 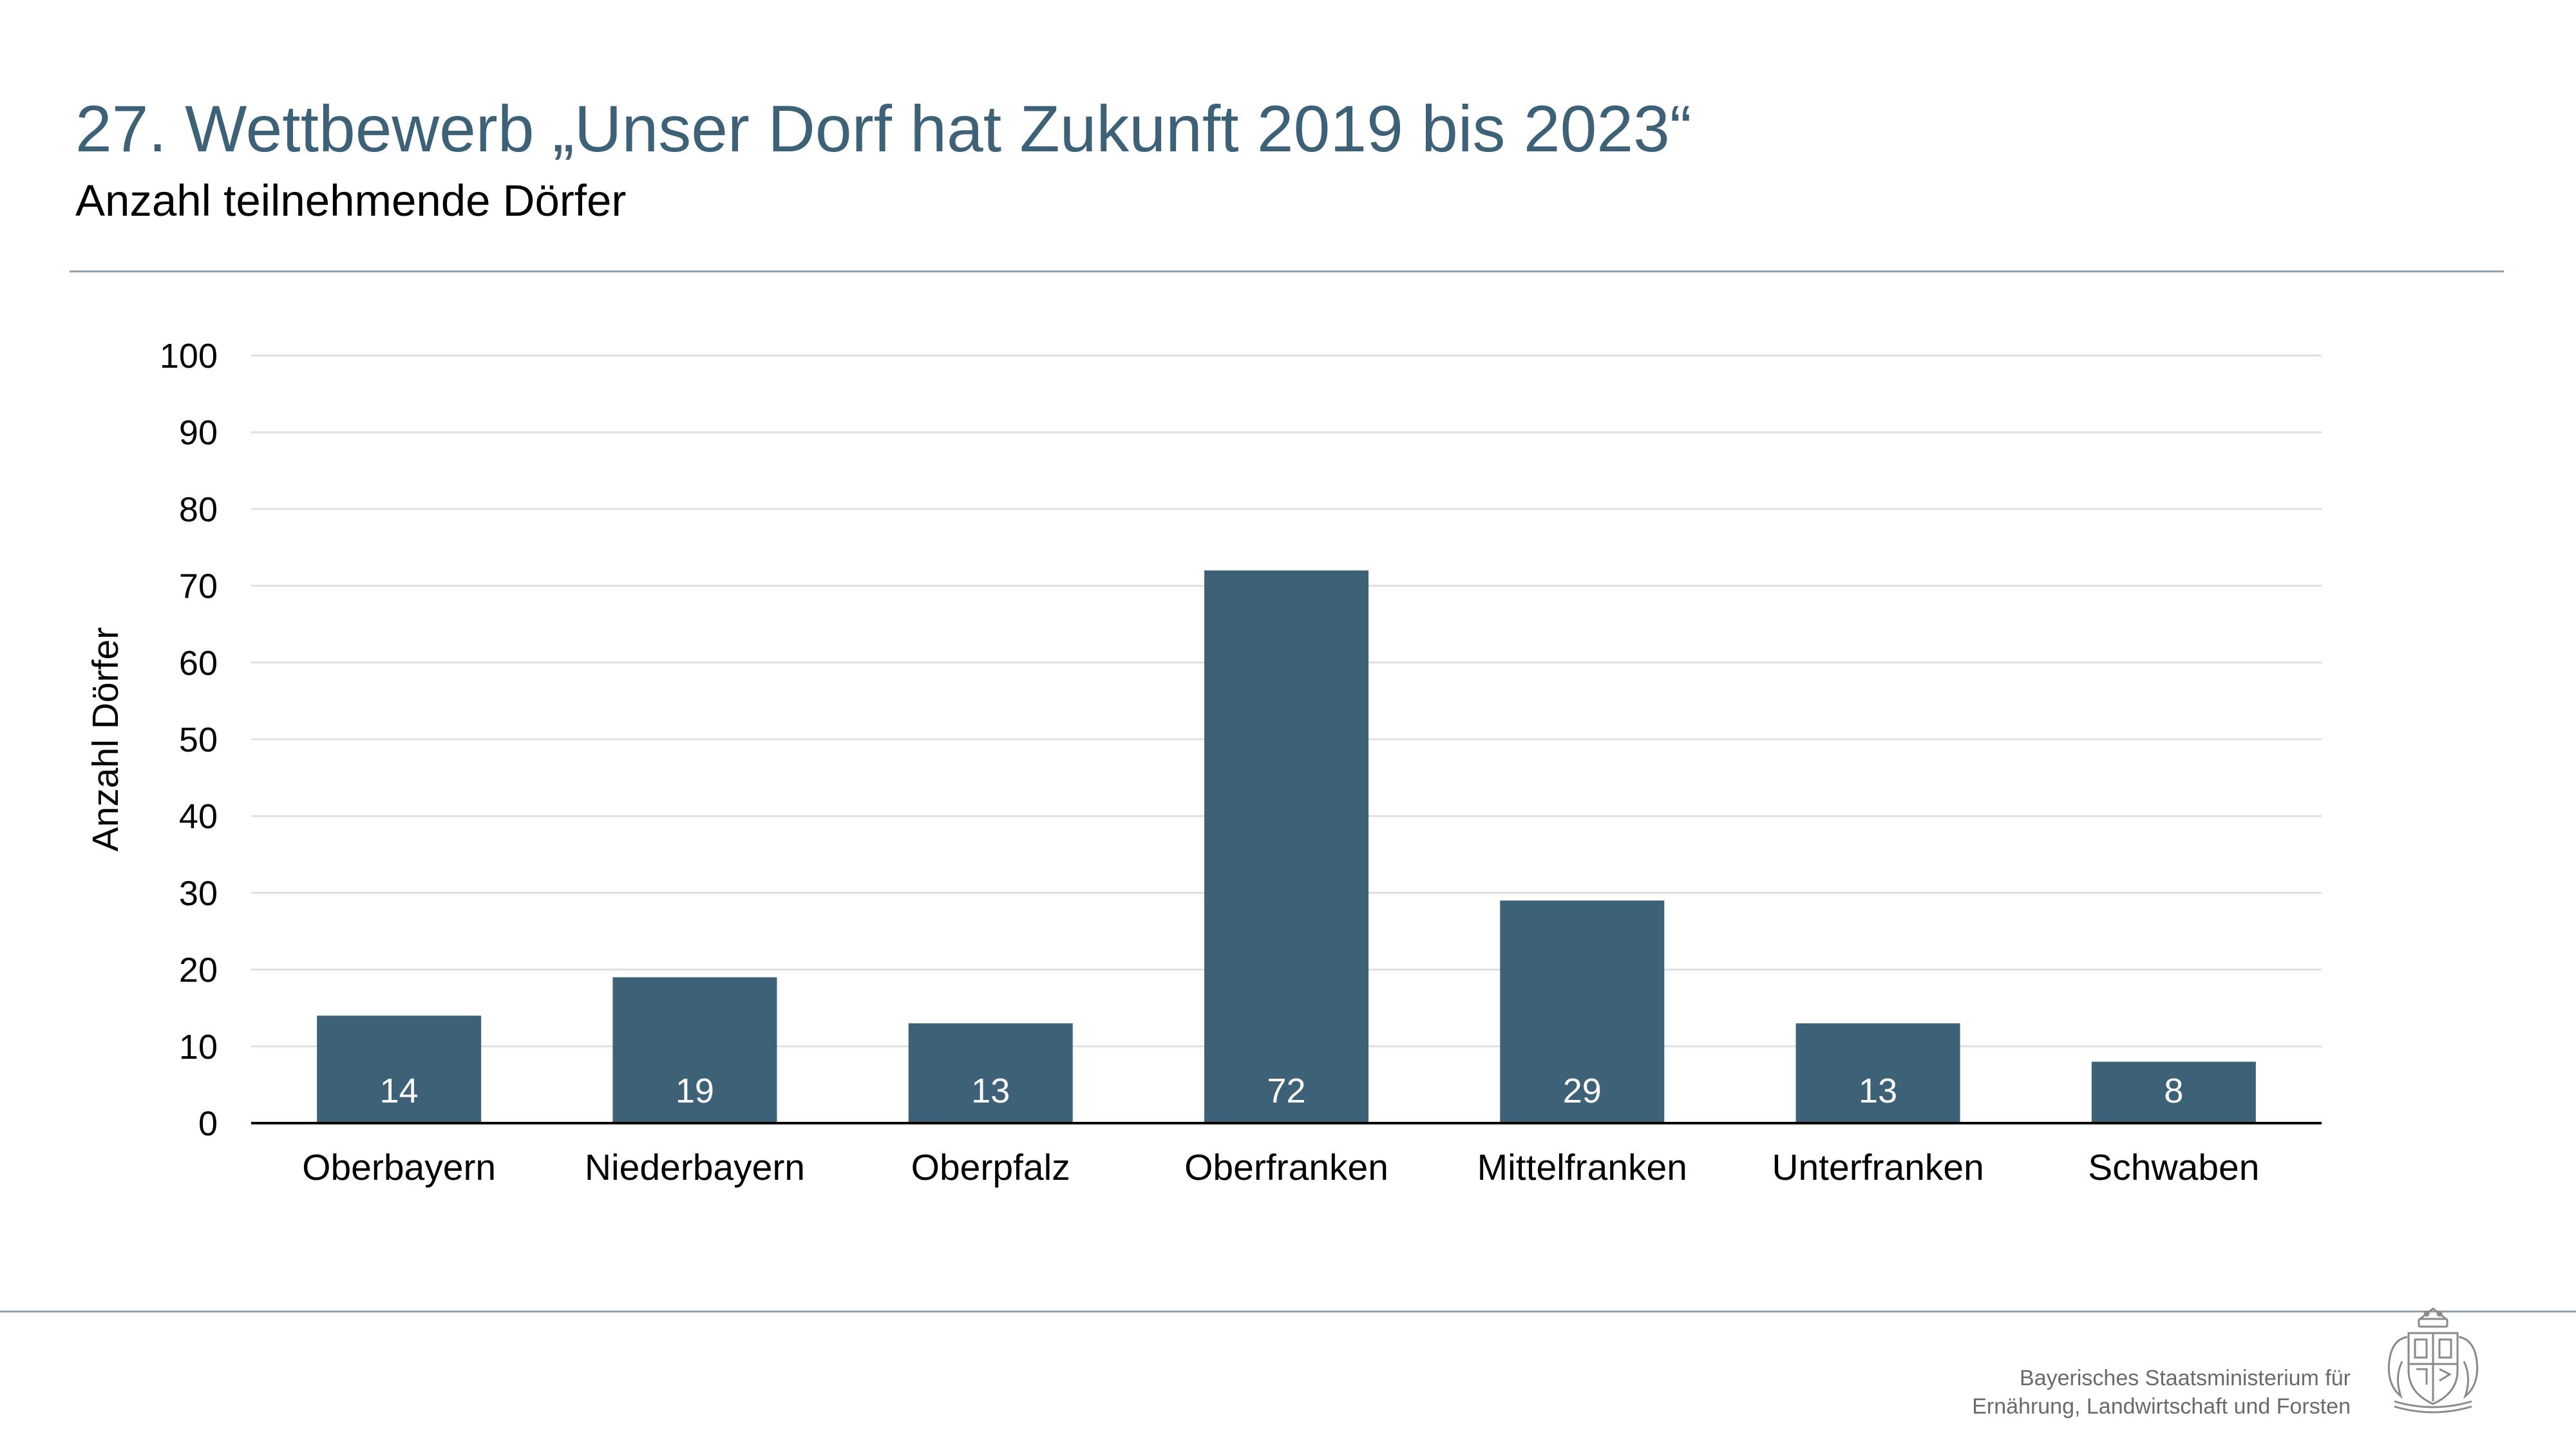 I want to click on y-tick-label: 20, so click(x=199, y=971).